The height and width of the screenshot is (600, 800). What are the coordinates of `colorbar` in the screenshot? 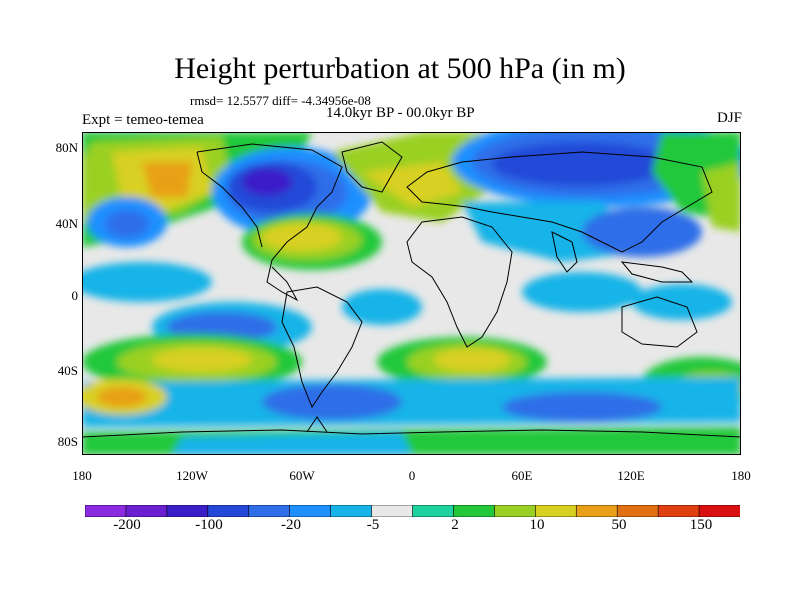 It's located at (412, 511).